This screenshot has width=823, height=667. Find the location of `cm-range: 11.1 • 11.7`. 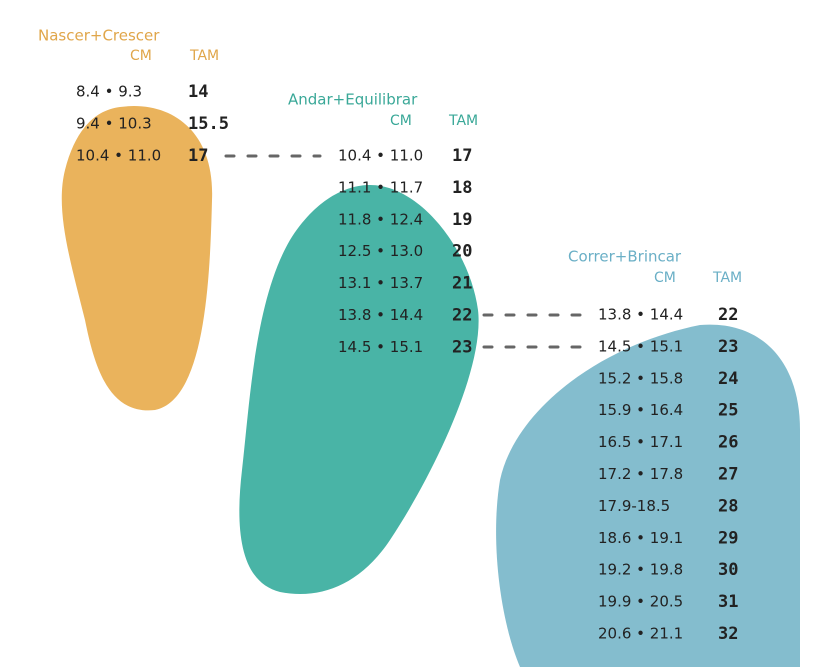

cm-range: 11.1 • 11.7 is located at coordinates (380, 187).